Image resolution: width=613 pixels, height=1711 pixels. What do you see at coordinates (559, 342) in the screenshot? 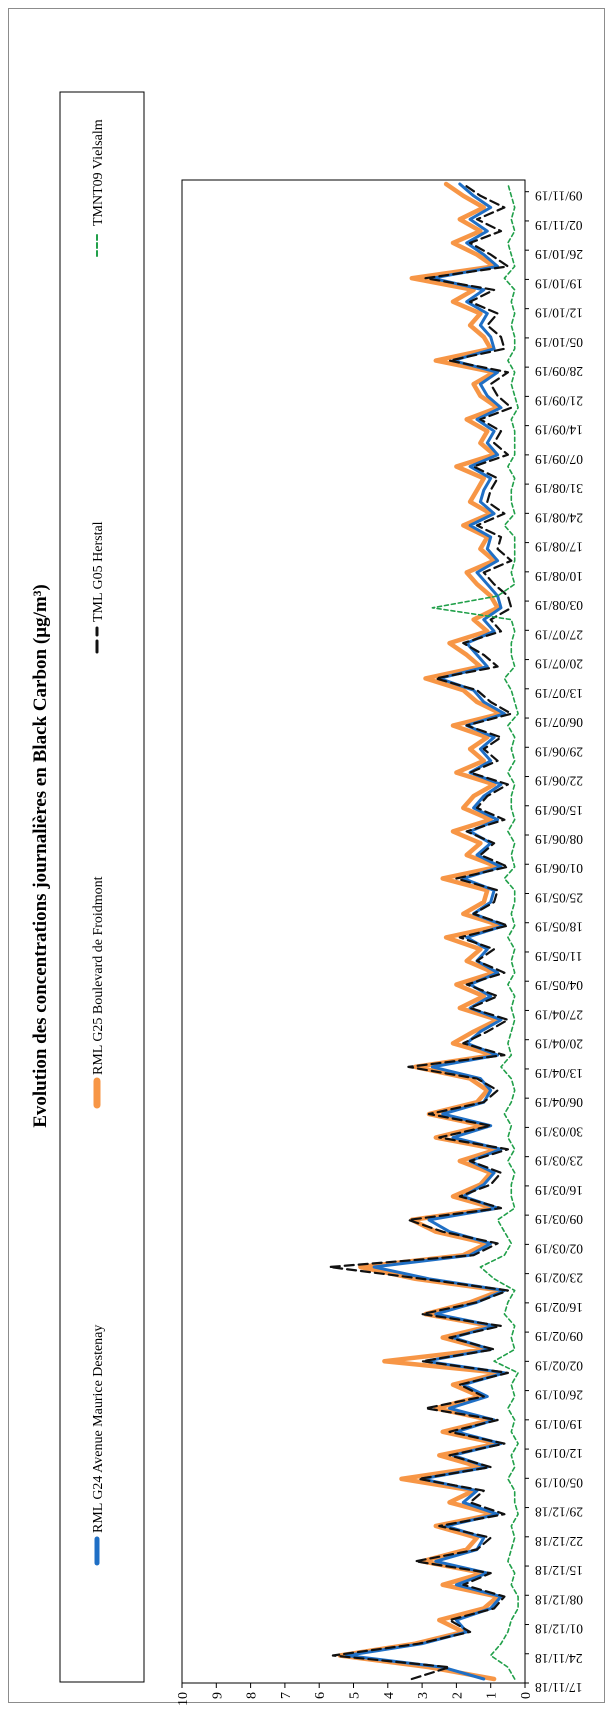
I see `x-tick-label: 05/10/19` at bounding box center [559, 342].